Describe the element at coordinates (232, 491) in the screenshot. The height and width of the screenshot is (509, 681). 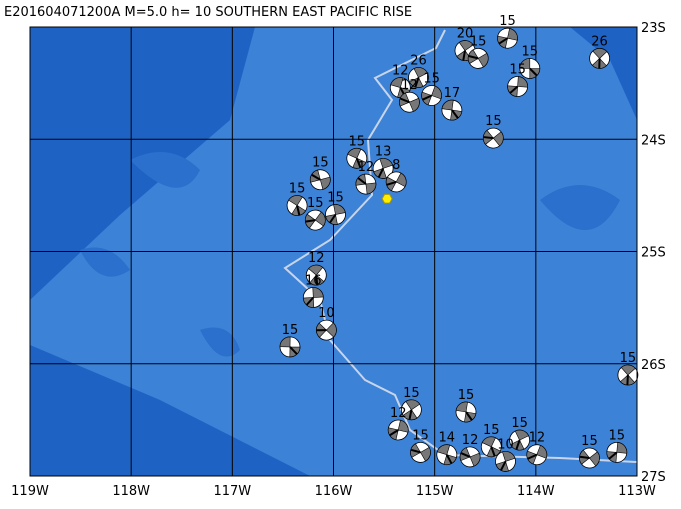
I see `lon-label: 117W` at that location.